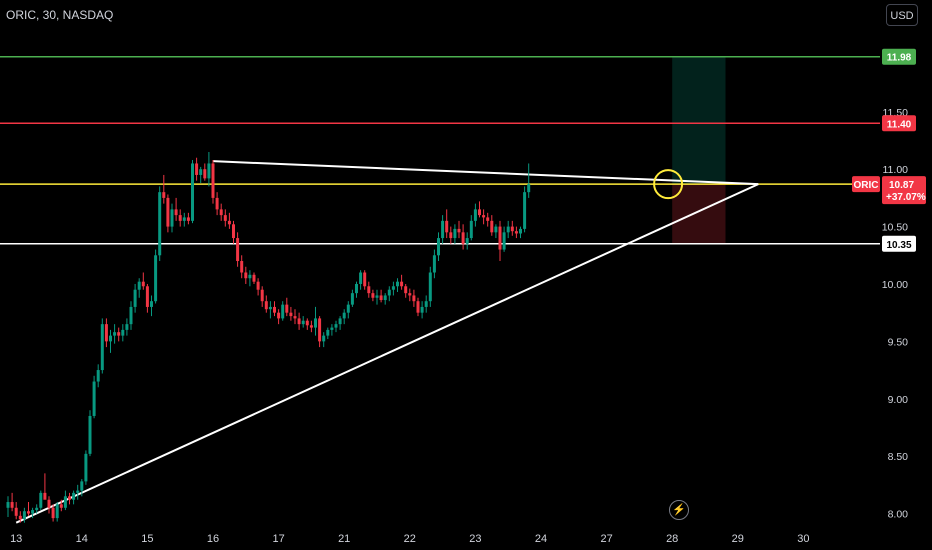  What do you see at coordinates (866, 185) in the screenshot?
I see `symbol-tag-label: ORIC` at bounding box center [866, 185].